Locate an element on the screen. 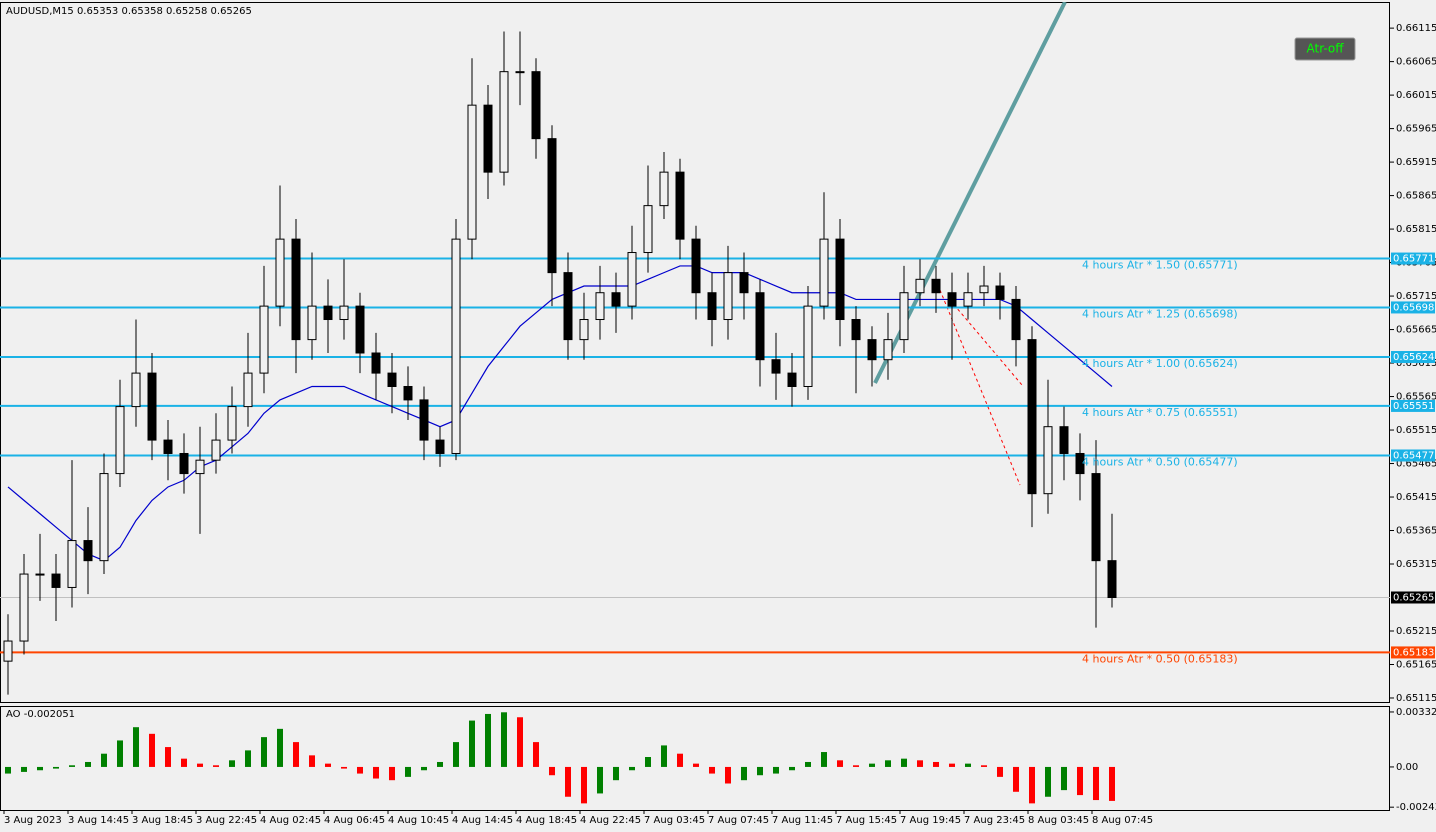  y-tick-label: 0.65715 is located at coordinates (1416, 296).